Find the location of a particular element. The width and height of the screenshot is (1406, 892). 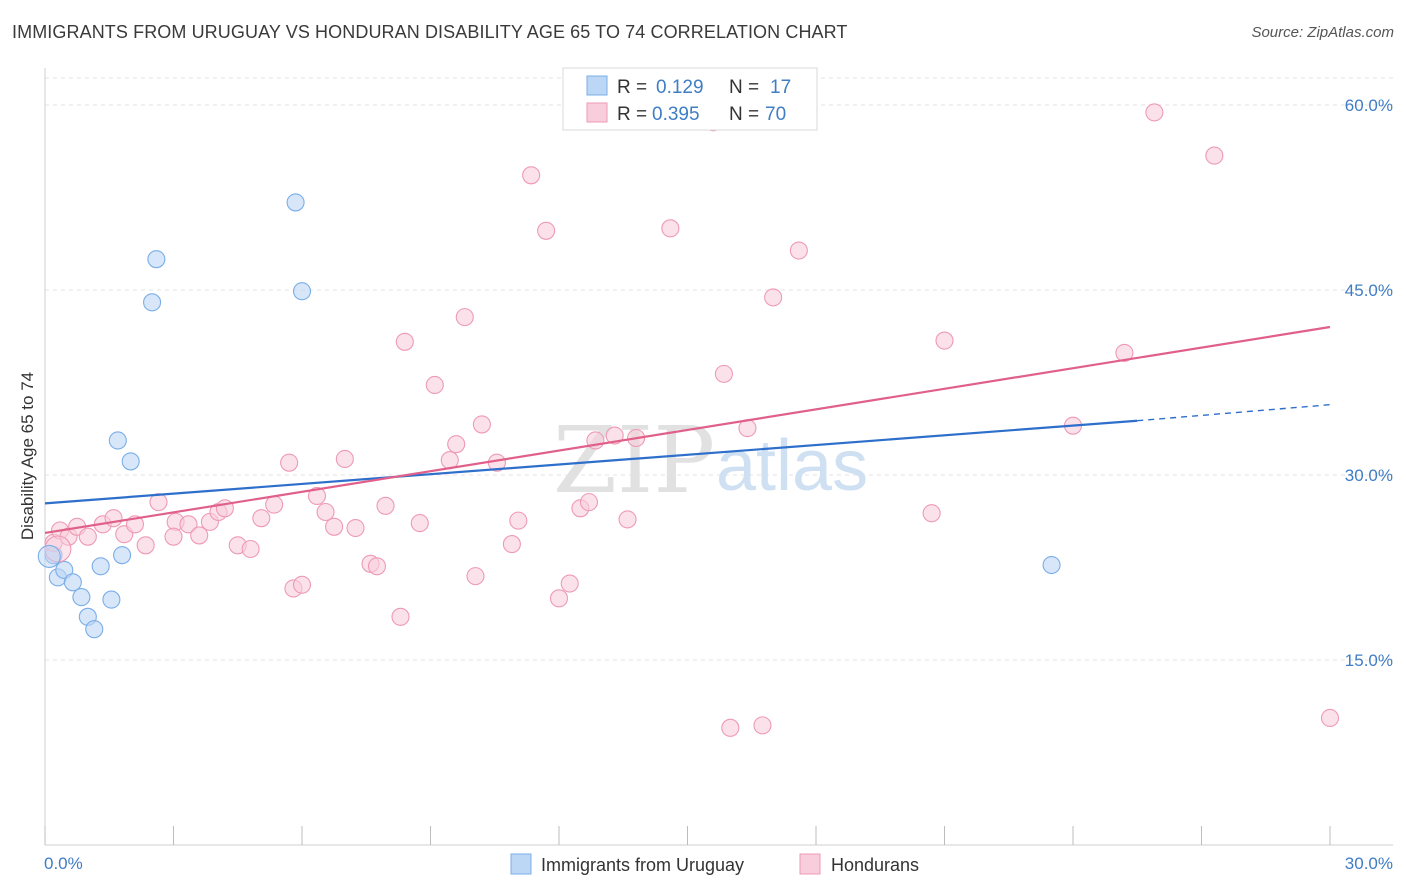

legend-top: R = 0.129 N = 17 R = 0.395 N = 70 is located at coordinates (690, 99).